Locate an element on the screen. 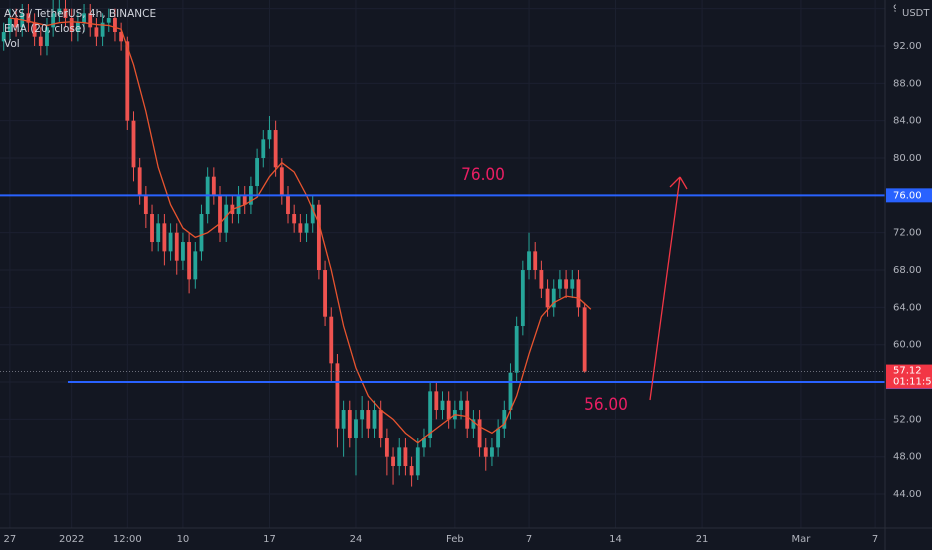  y-tick-label: 80.00 is located at coordinates (907, 158).